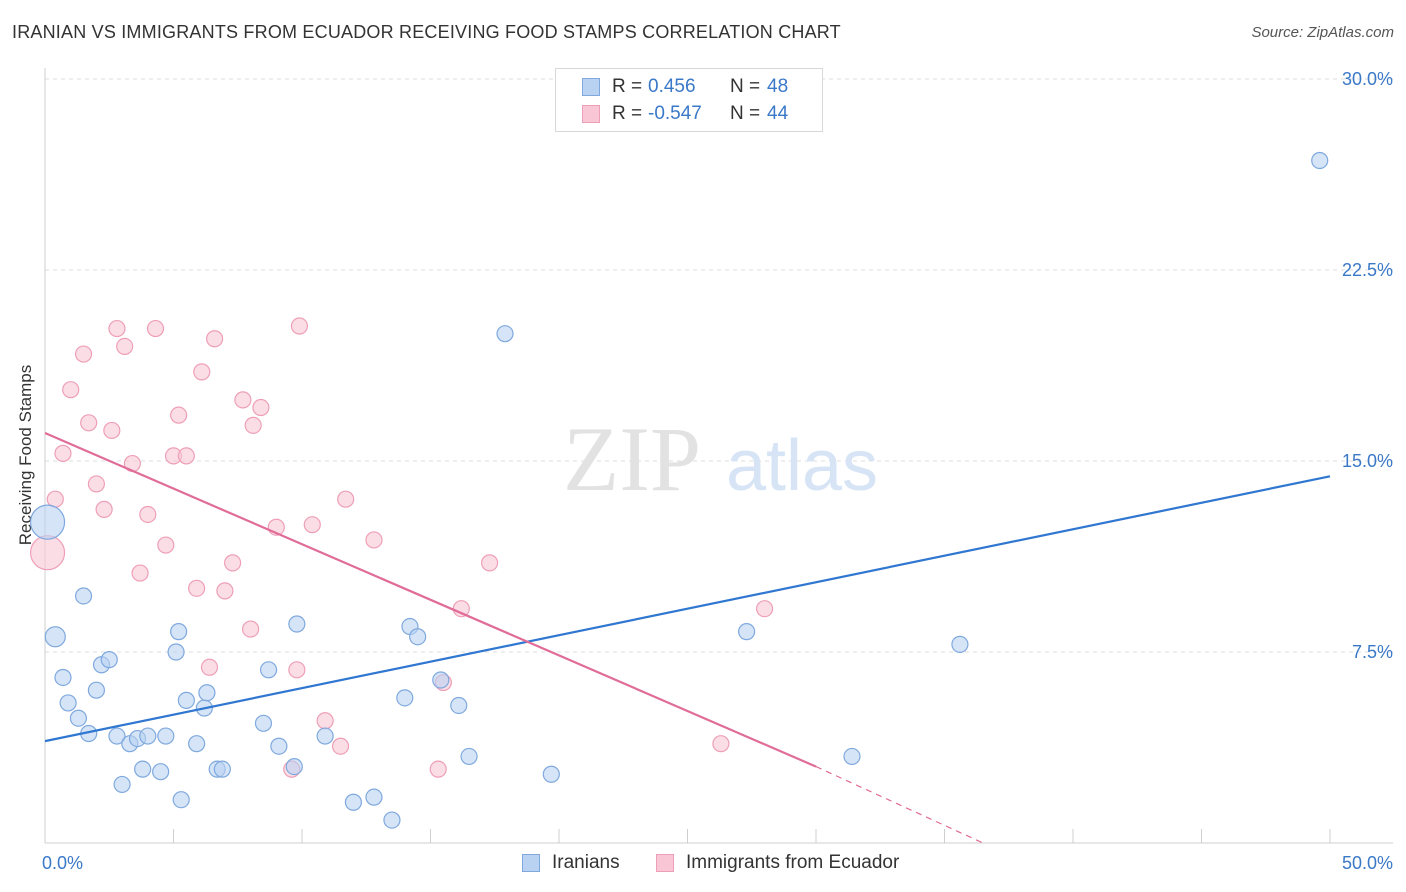 The height and width of the screenshot is (892, 1406). I want to click on source-label: Source: ZipAtlas.com, so click(1322, 32).